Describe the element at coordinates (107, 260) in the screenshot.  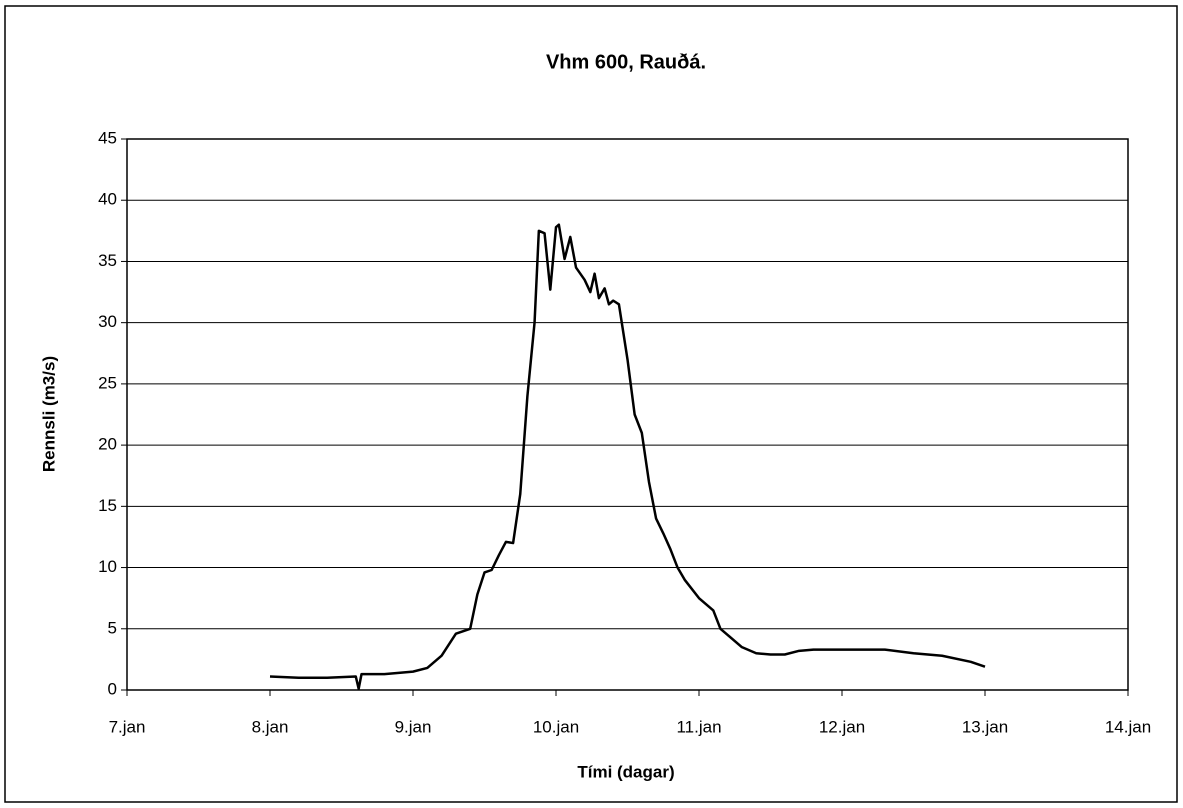
I see `y-tick-label: 35` at that location.